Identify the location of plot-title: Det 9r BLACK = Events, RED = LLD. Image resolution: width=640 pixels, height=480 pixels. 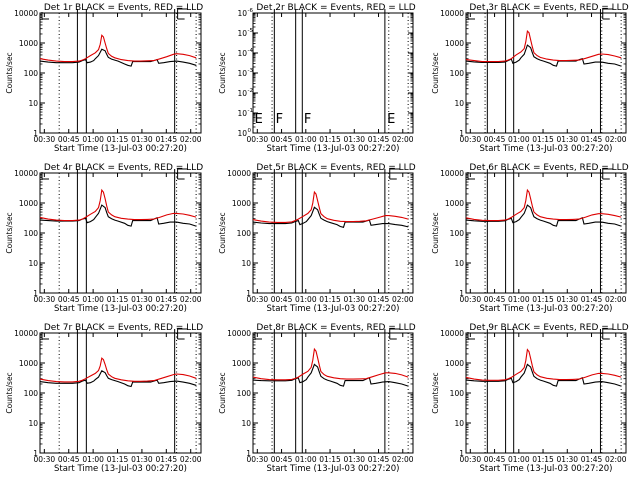
(548, 328).